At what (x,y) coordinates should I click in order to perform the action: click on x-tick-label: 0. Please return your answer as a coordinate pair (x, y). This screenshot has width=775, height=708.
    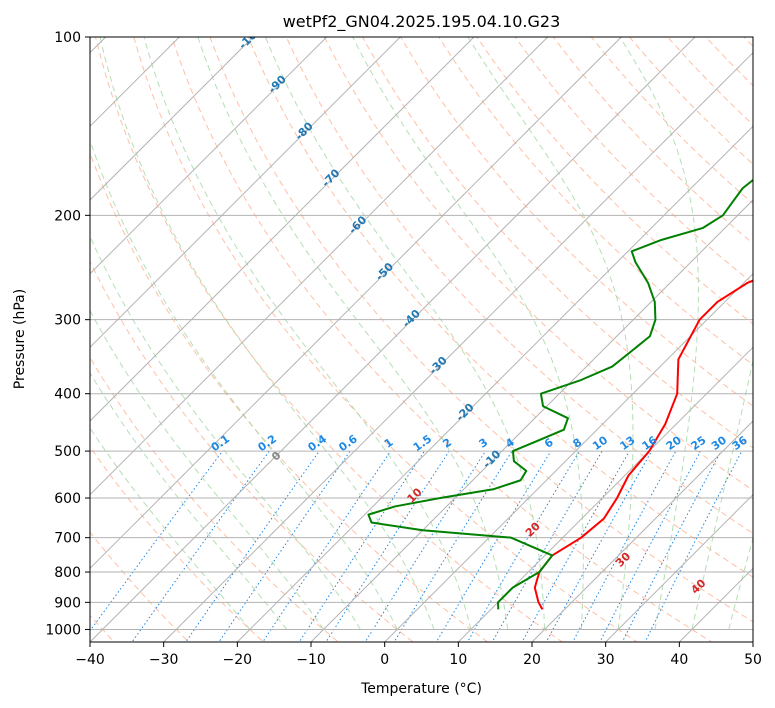
    Looking at the image, I should click on (384, 660).